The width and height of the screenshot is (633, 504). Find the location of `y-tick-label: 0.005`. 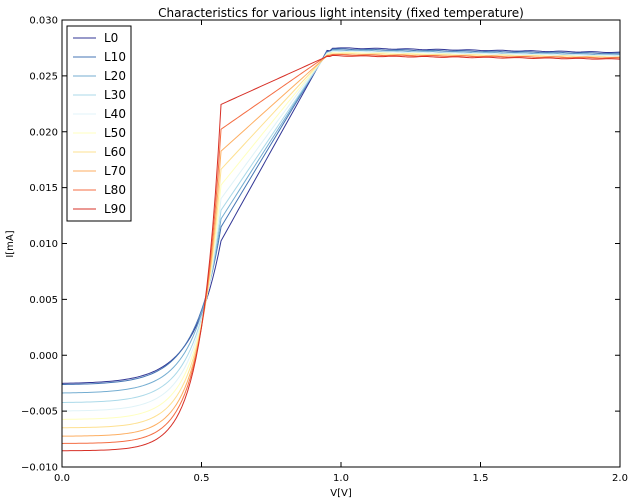

y-tick-label: 0.005 is located at coordinates (43, 300).